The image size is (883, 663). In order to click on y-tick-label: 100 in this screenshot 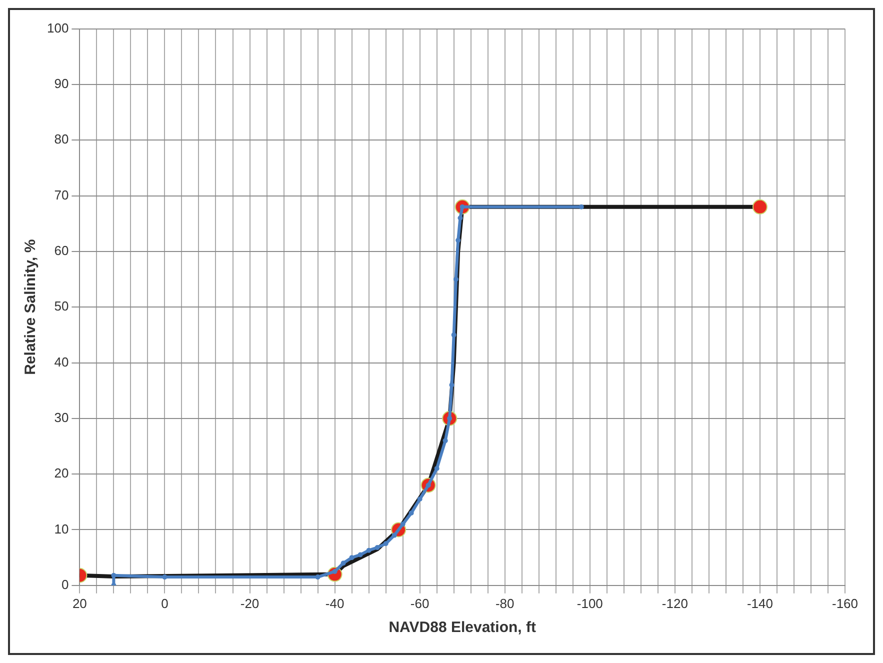, I will do `click(57, 28)`.